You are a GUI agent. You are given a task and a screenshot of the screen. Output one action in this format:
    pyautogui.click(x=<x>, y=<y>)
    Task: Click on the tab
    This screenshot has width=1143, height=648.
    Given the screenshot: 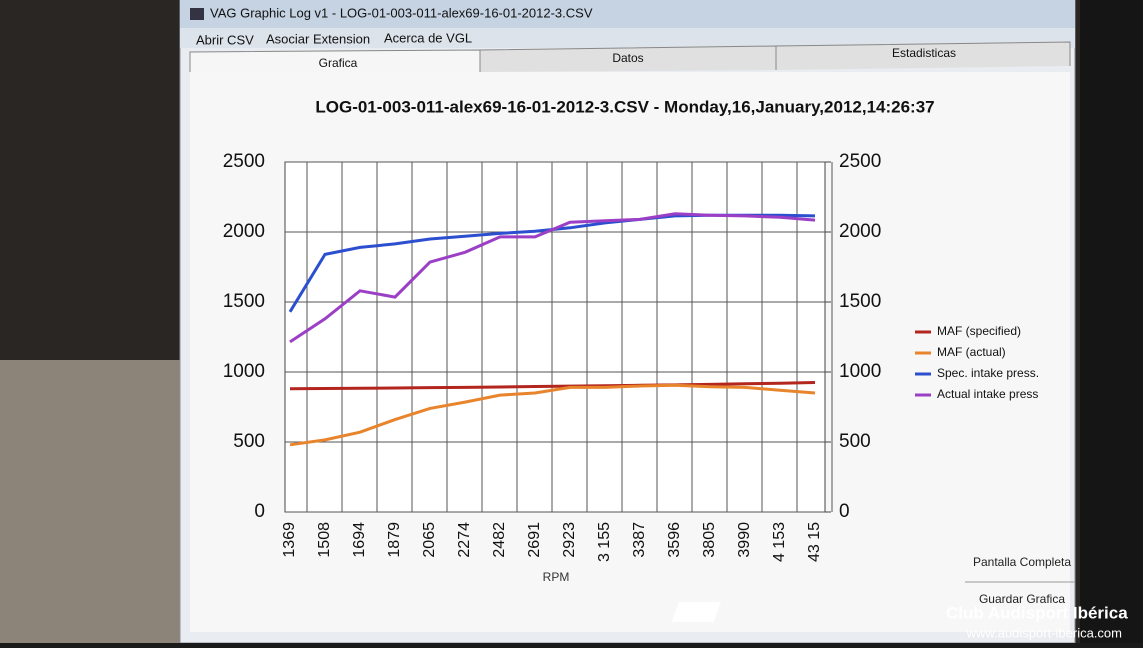 What is the action you would take?
    pyautogui.click(x=923, y=55)
    